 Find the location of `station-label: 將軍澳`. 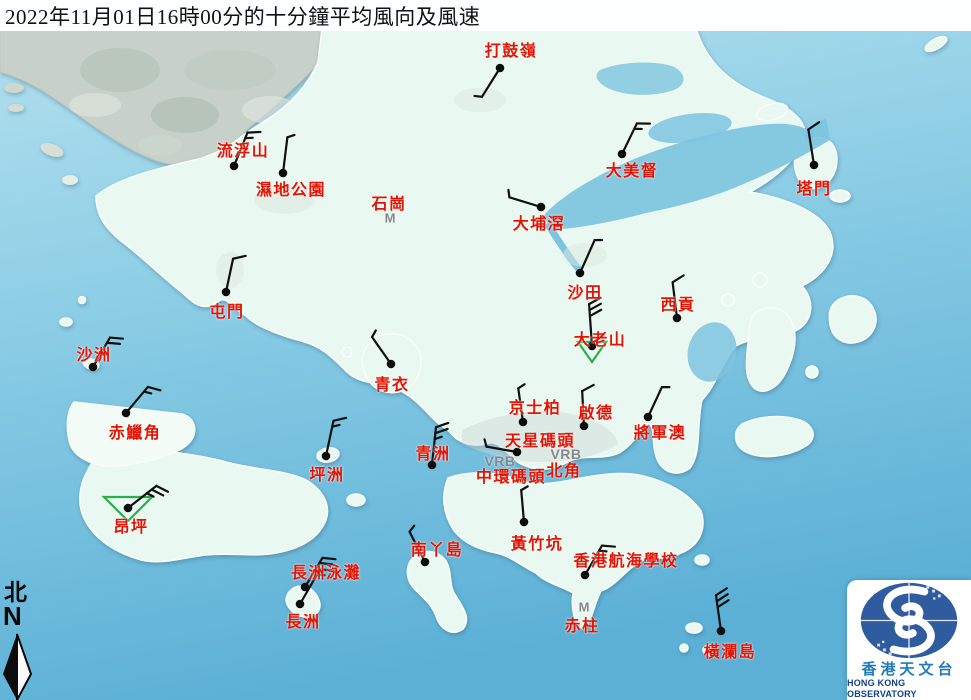

station-label: 將軍澳 is located at coordinates (660, 433).